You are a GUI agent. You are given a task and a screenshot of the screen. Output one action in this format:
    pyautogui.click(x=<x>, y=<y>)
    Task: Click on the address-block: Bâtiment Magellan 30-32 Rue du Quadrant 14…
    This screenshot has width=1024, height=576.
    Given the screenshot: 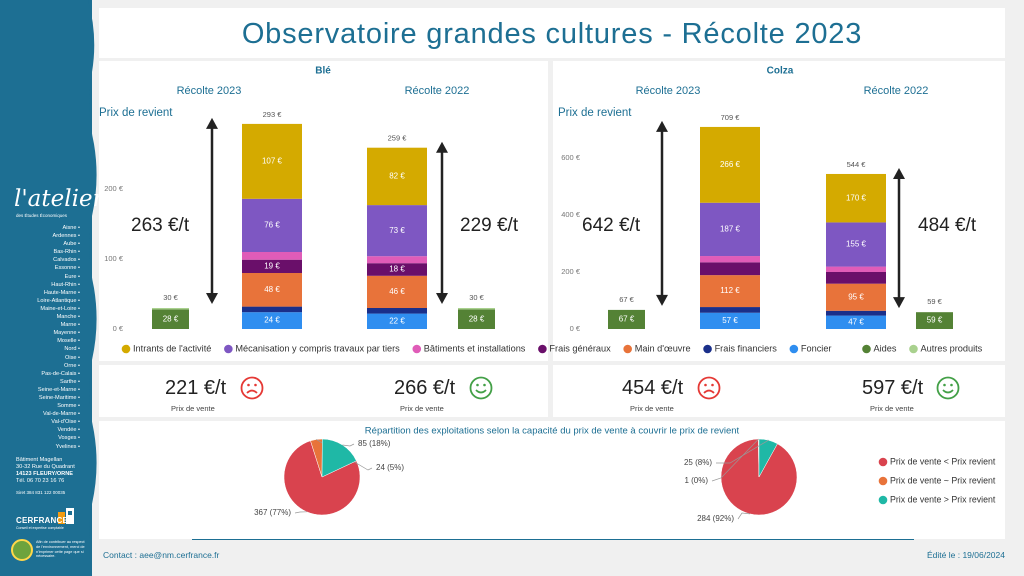 What is the action you would take?
    pyautogui.click(x=45, y=471)
    